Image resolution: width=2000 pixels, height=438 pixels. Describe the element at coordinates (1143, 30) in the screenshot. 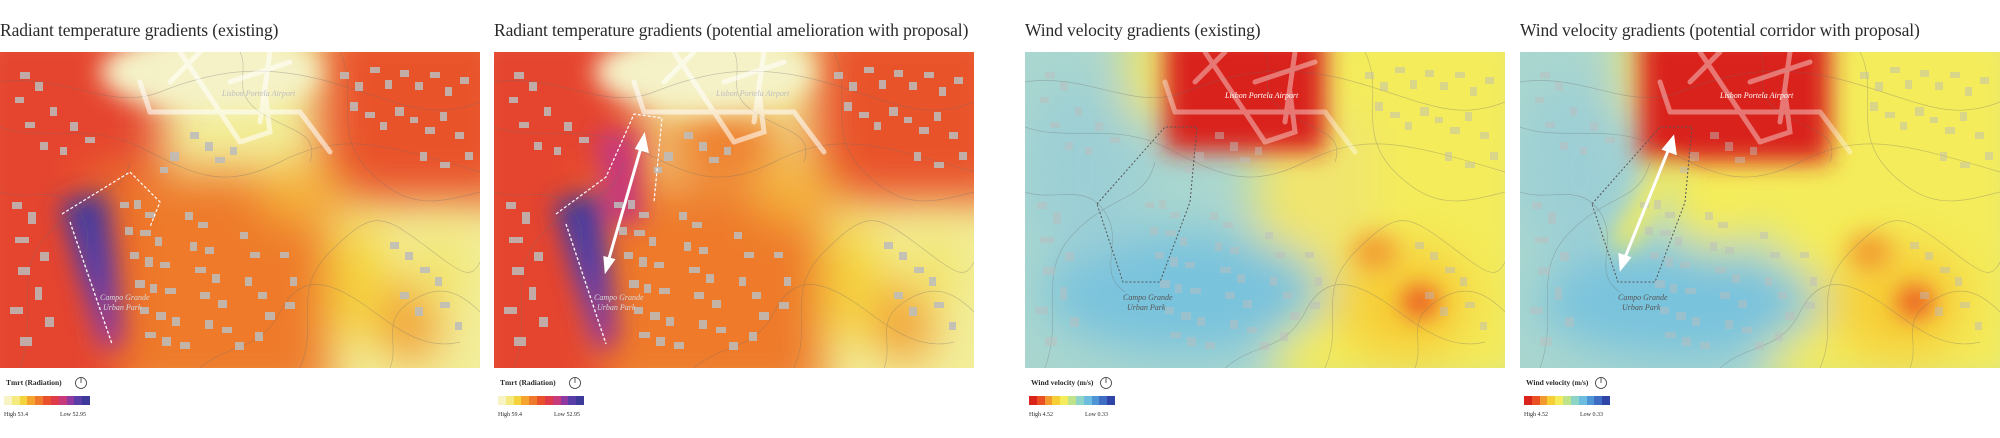

I see `panel-title: Wind velocity gradients (existing)` at that location.